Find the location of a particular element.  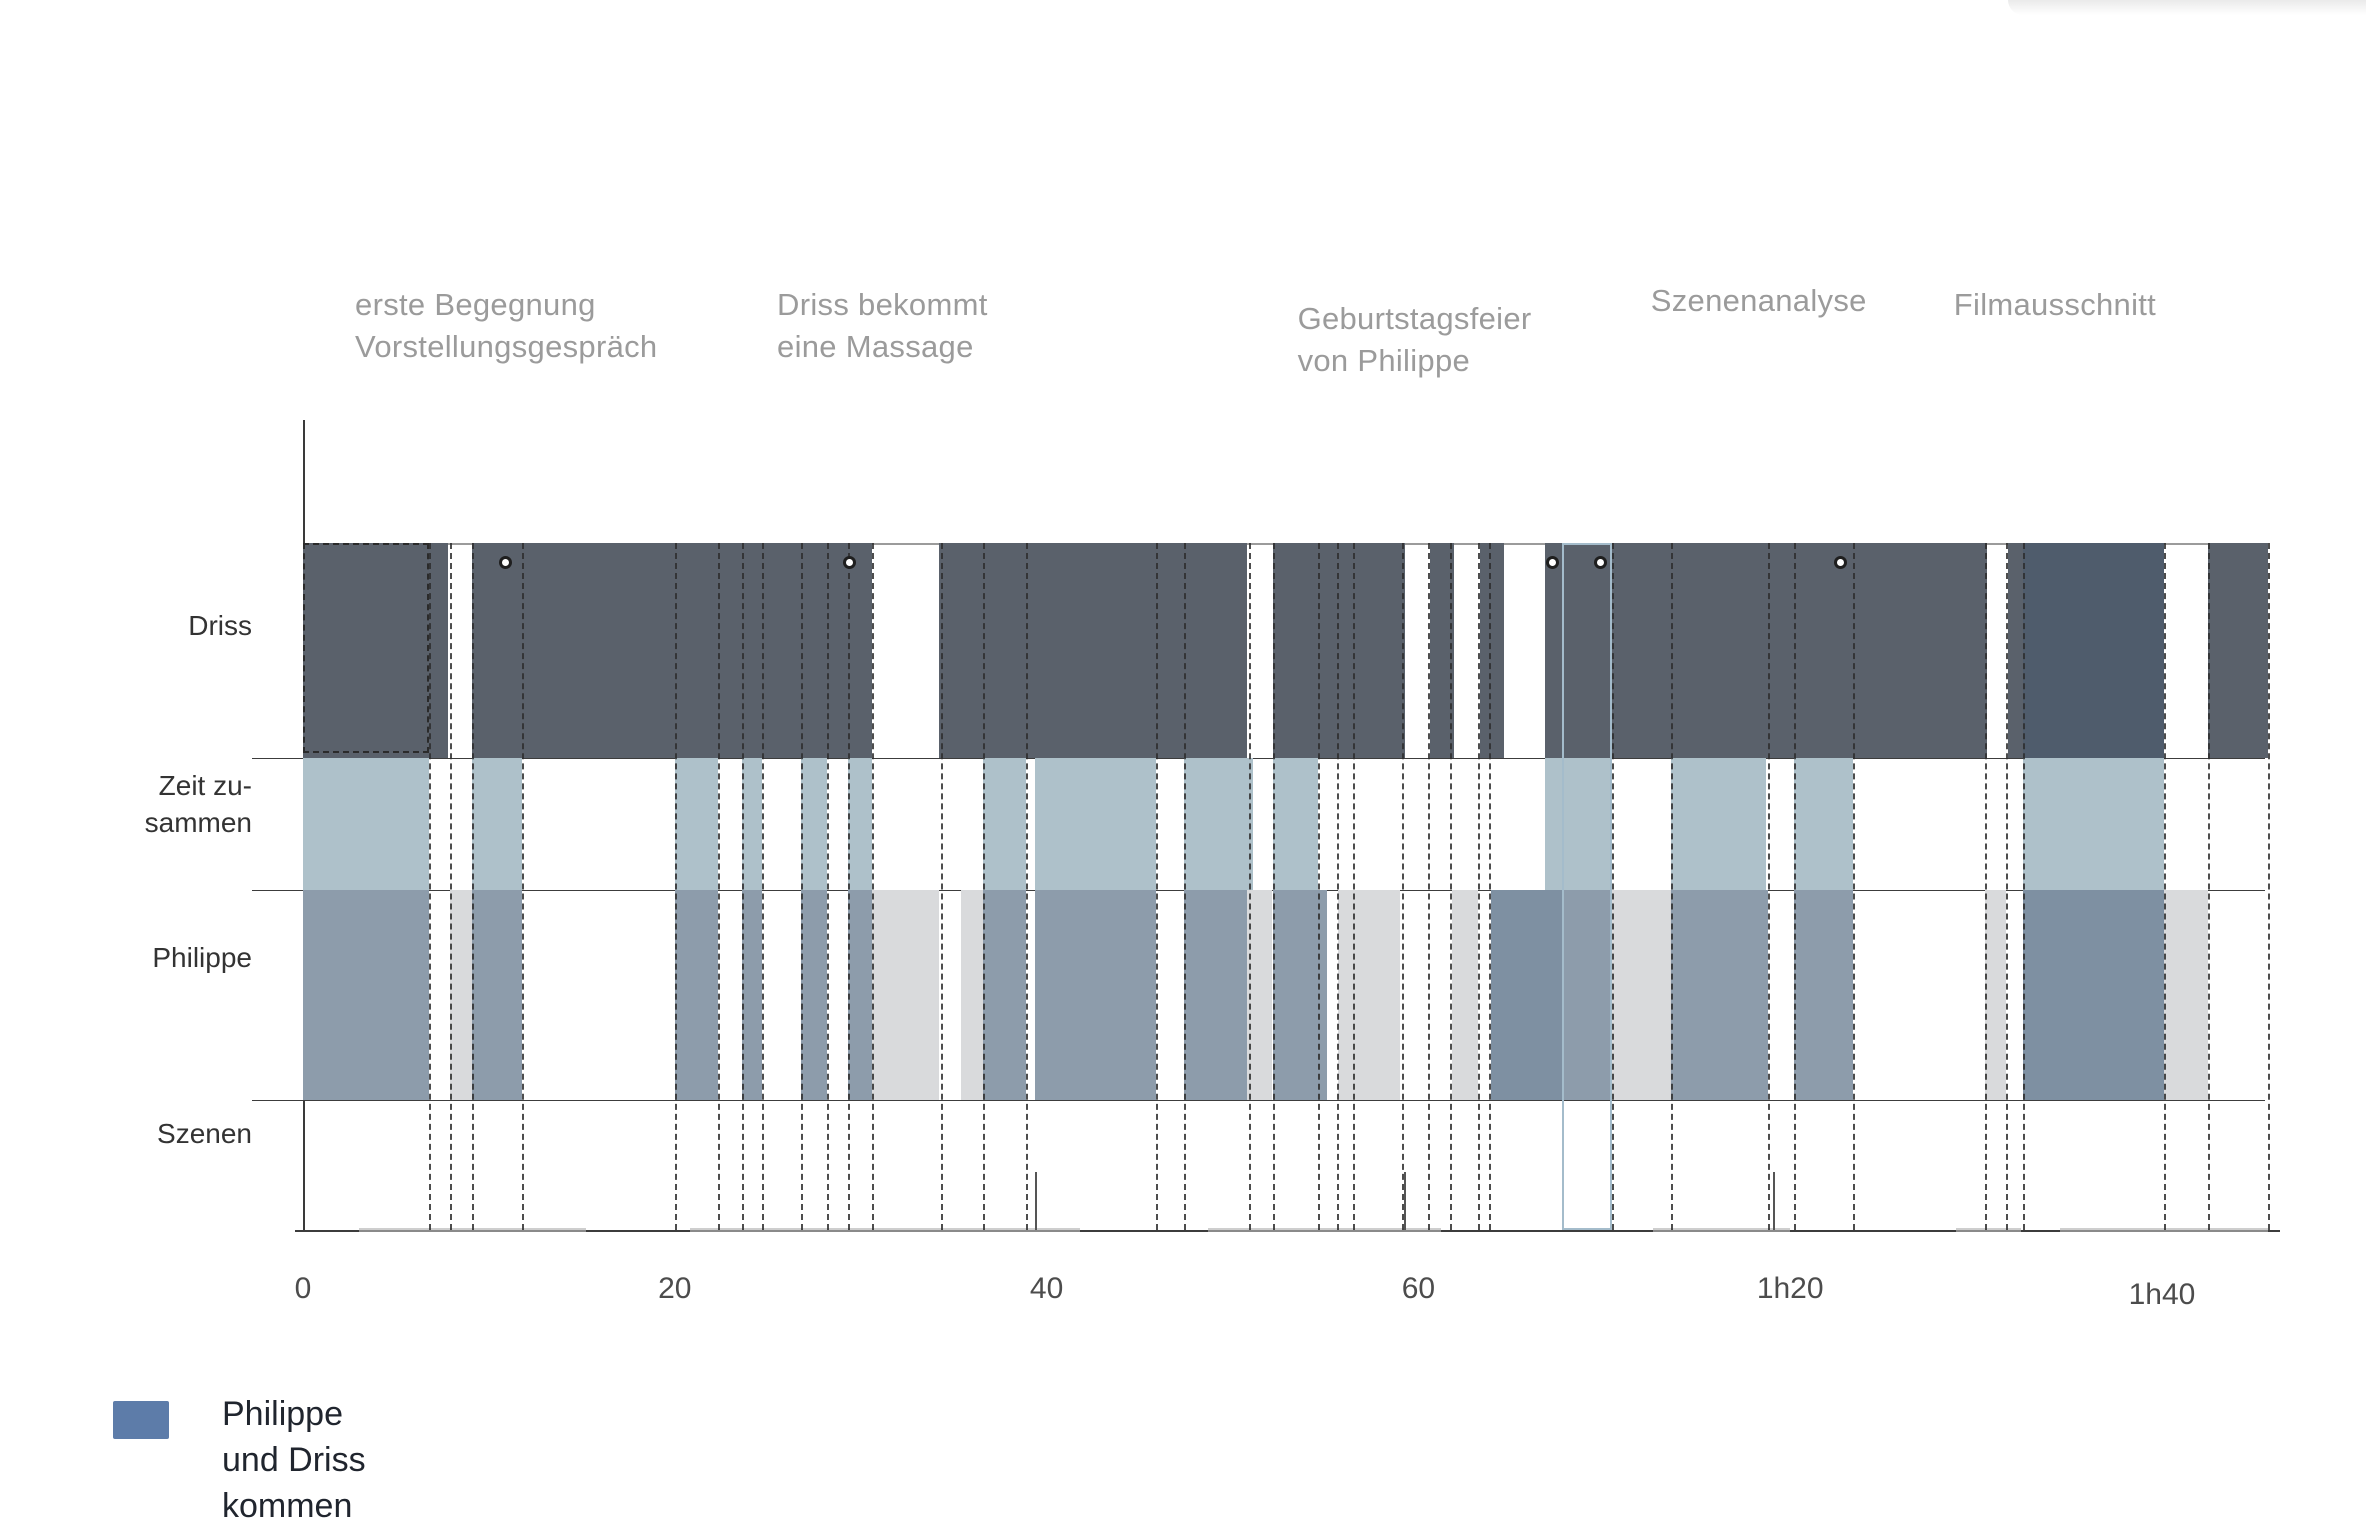

row-label-philippe: Philippe is located at coordinates (126, 957).